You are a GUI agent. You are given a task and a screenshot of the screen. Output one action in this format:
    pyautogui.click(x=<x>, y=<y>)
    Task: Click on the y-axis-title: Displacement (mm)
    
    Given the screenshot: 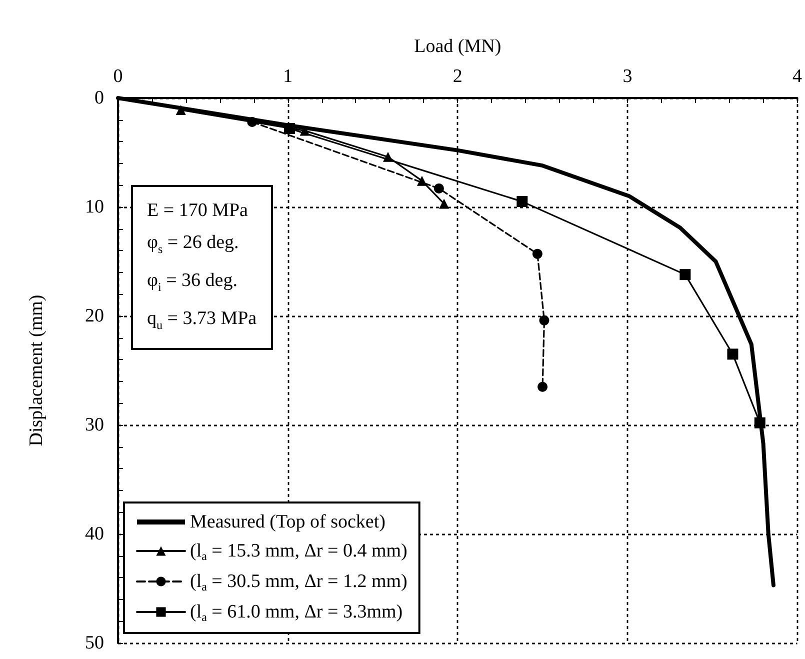 What is the action you would take?
    pyautogui.click(x=36, y=370)
    